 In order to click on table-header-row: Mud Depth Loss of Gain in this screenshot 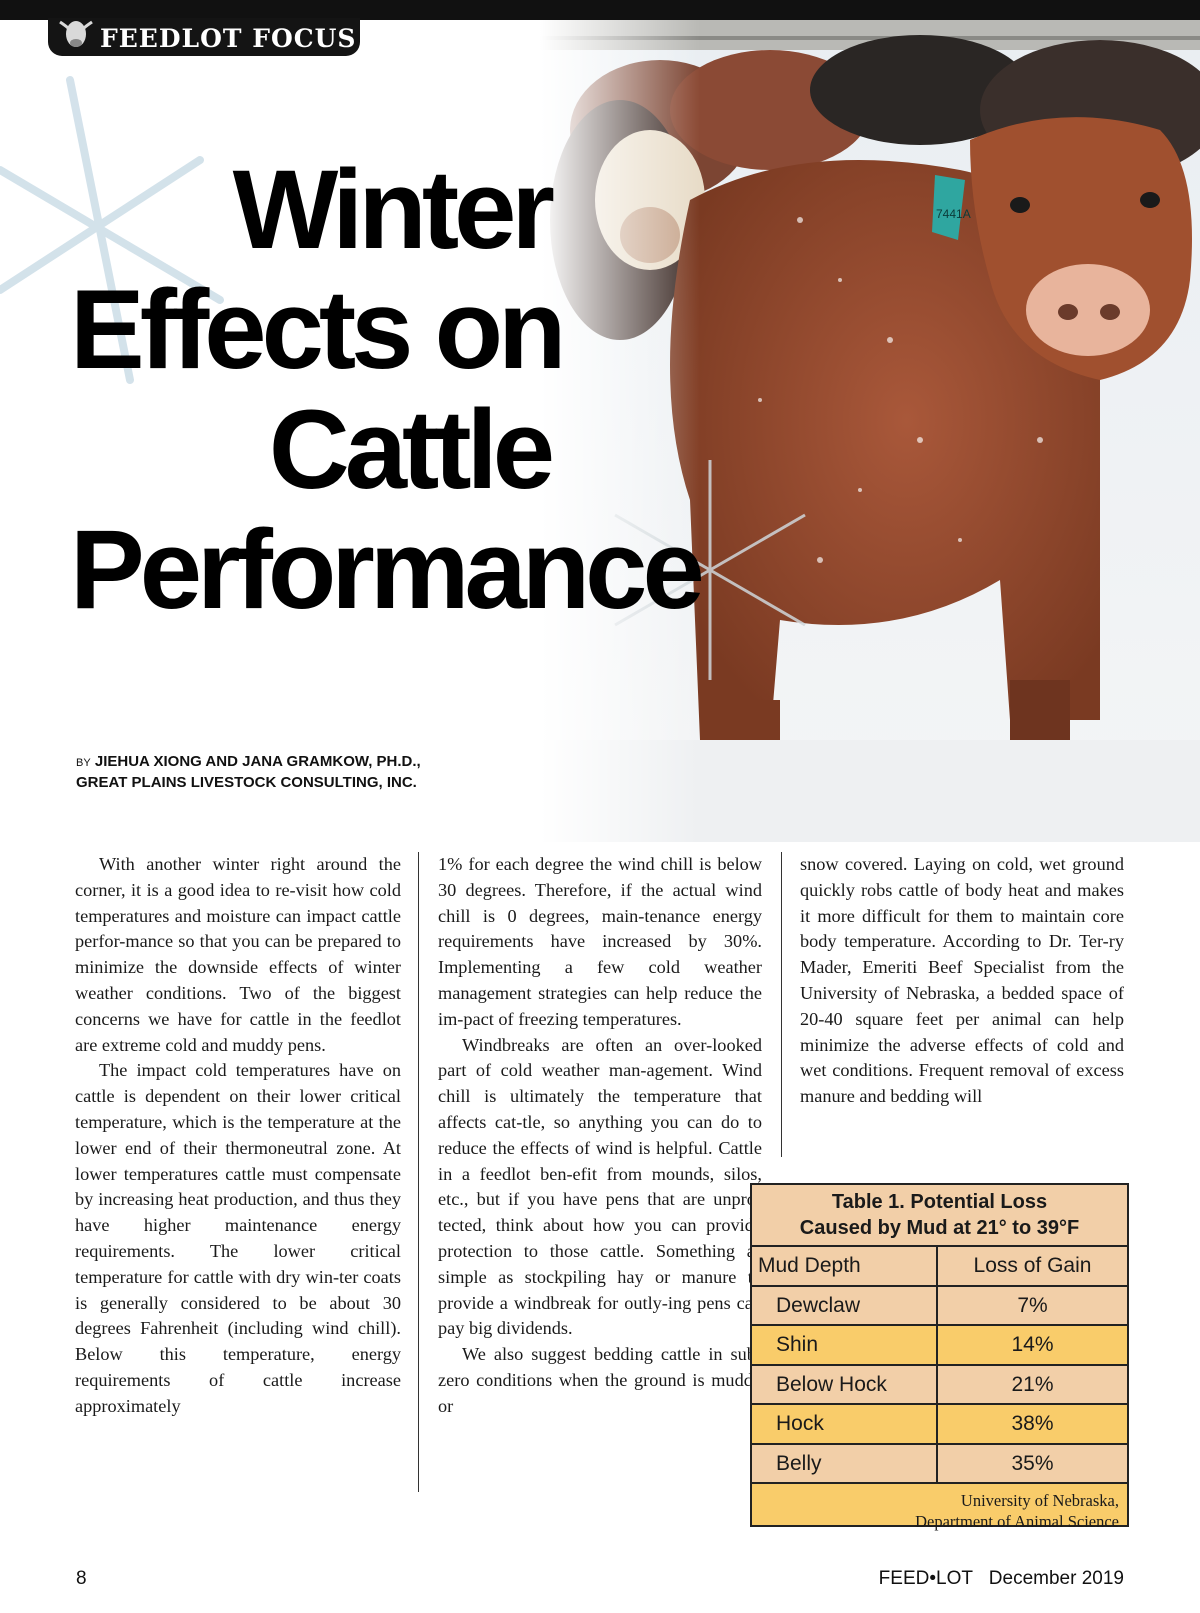, I will do `click(939, 1267)`.